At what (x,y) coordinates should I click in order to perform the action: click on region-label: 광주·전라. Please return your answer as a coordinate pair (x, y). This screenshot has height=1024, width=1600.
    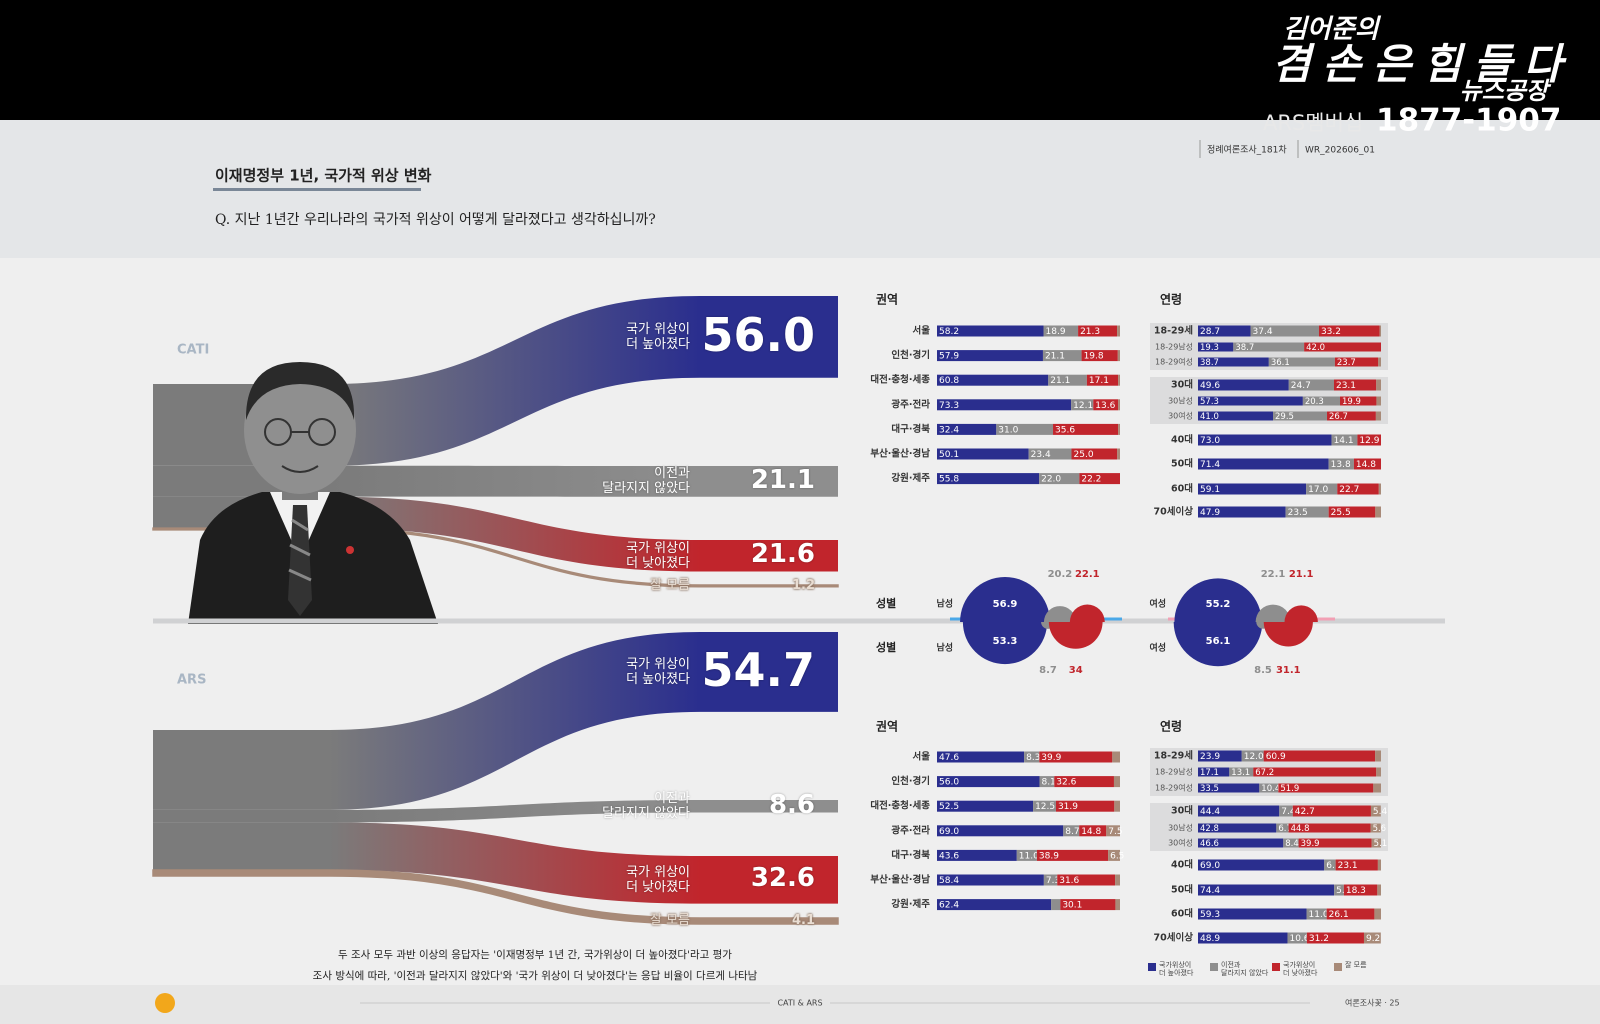
    Looking at the image, I should click on (910, 830).